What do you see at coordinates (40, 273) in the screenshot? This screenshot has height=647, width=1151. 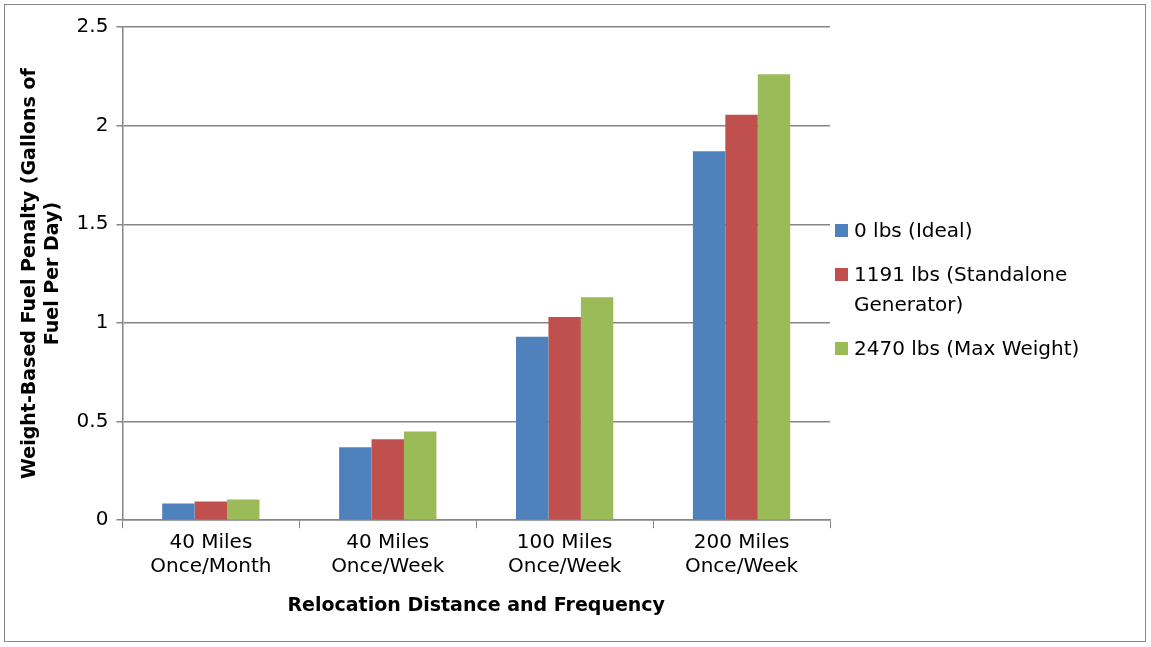 I see `y-axis-title: Weight-Based Fuel Penalty (Gallons of Fuel Per Day)` at bounding box center [40, 273].